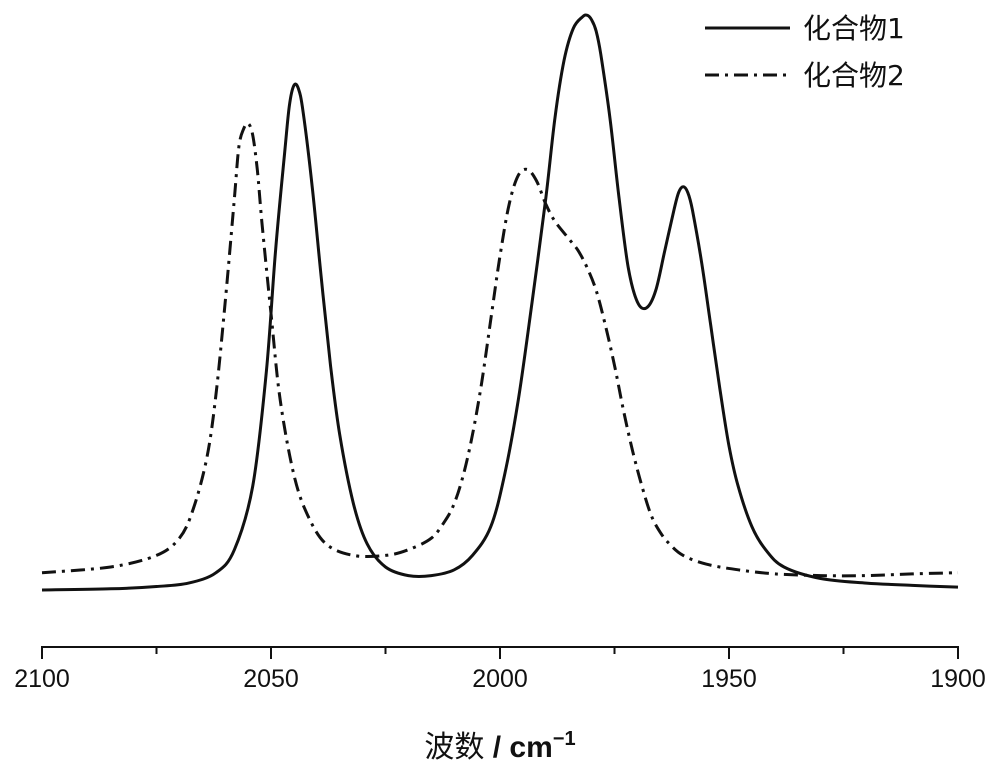  I want to click on x-tick-label: 2000, so click(500, 679).